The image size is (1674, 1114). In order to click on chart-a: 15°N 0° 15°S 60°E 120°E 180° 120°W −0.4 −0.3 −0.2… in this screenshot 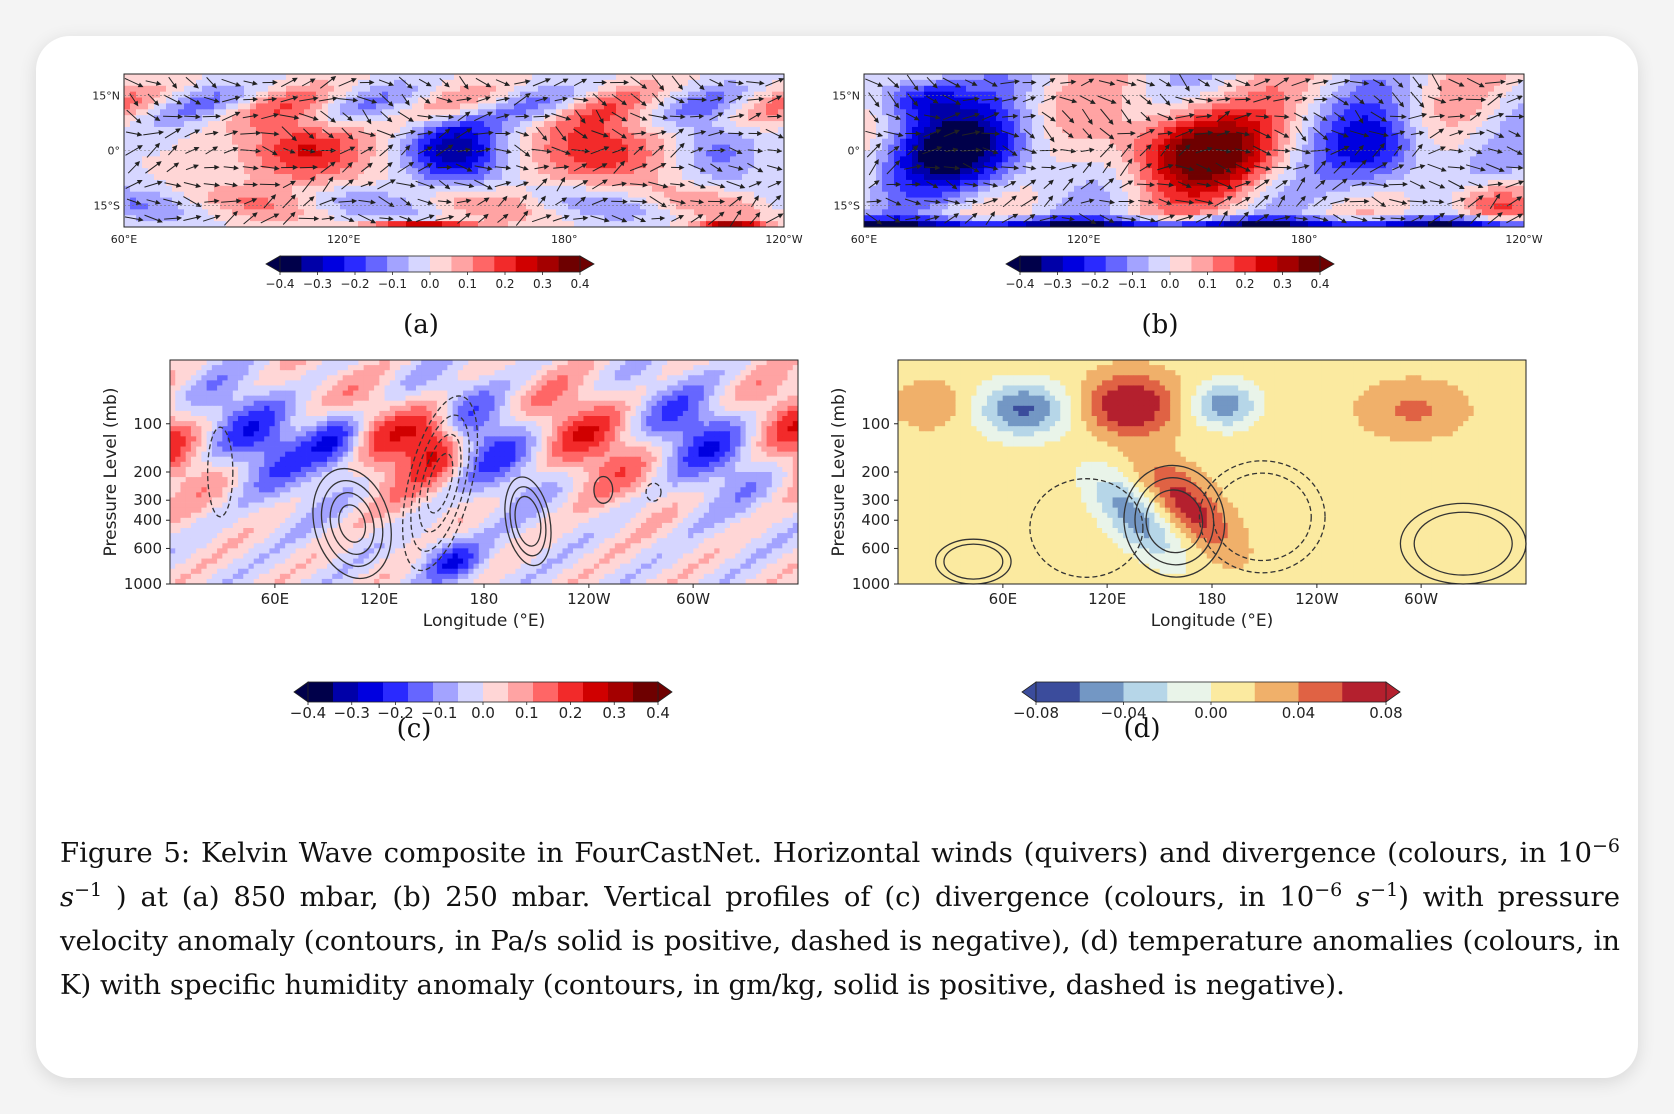, I will do `click(447, 182)`.